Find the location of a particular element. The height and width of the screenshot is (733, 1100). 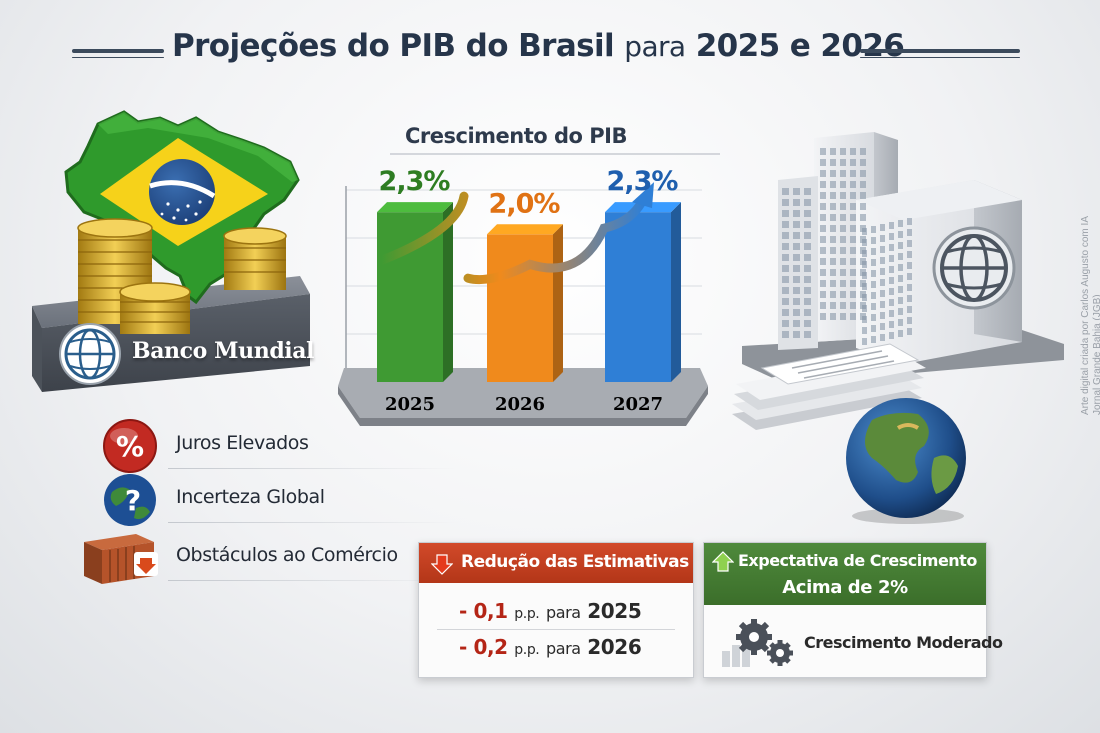

reduction-line-2025: - 0,1 p.p. para 2025 is located at coordinates (550, 611).